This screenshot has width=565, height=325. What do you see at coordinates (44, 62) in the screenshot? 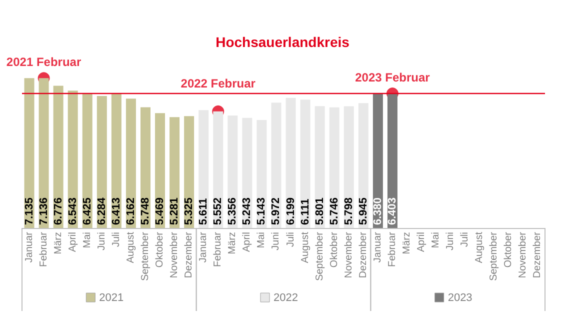
I see `data-label: 2021 Februar` at bounding box center [44, 62].